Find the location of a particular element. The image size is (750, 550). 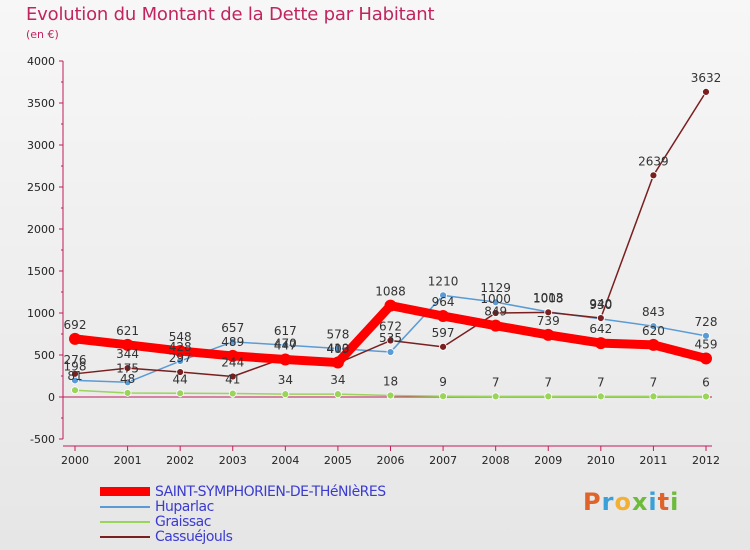

data-label: 964 is located at coordinates (443, 302).